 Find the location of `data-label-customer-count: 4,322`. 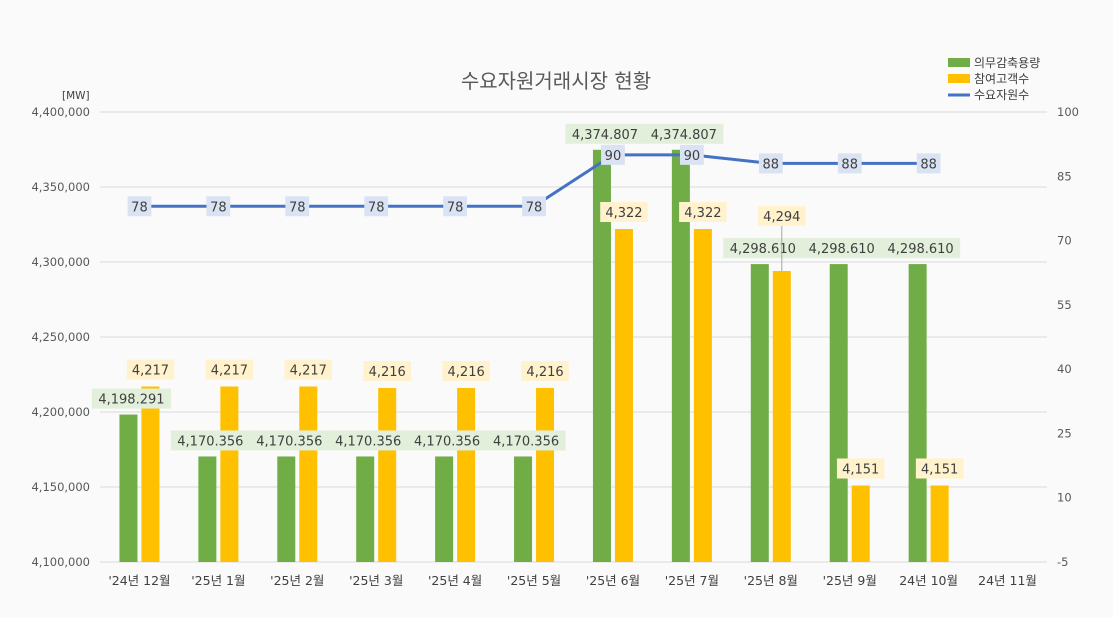

data-label-customer-count: 4,322 is located at coordinates (702, 213).